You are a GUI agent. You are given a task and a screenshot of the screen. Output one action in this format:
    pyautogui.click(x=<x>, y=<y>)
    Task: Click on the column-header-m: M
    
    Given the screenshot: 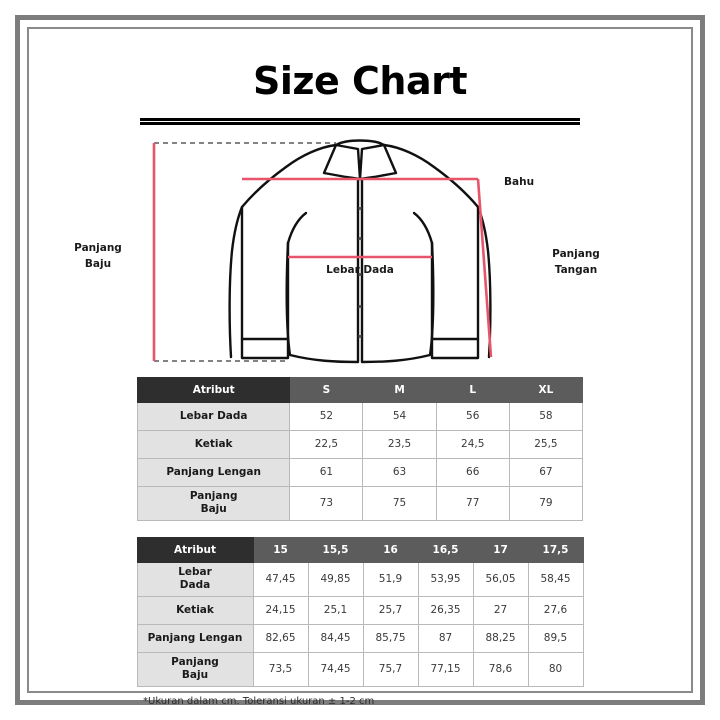 What is the action you would take?
    pyautogui.click(x=399, y=389)
    